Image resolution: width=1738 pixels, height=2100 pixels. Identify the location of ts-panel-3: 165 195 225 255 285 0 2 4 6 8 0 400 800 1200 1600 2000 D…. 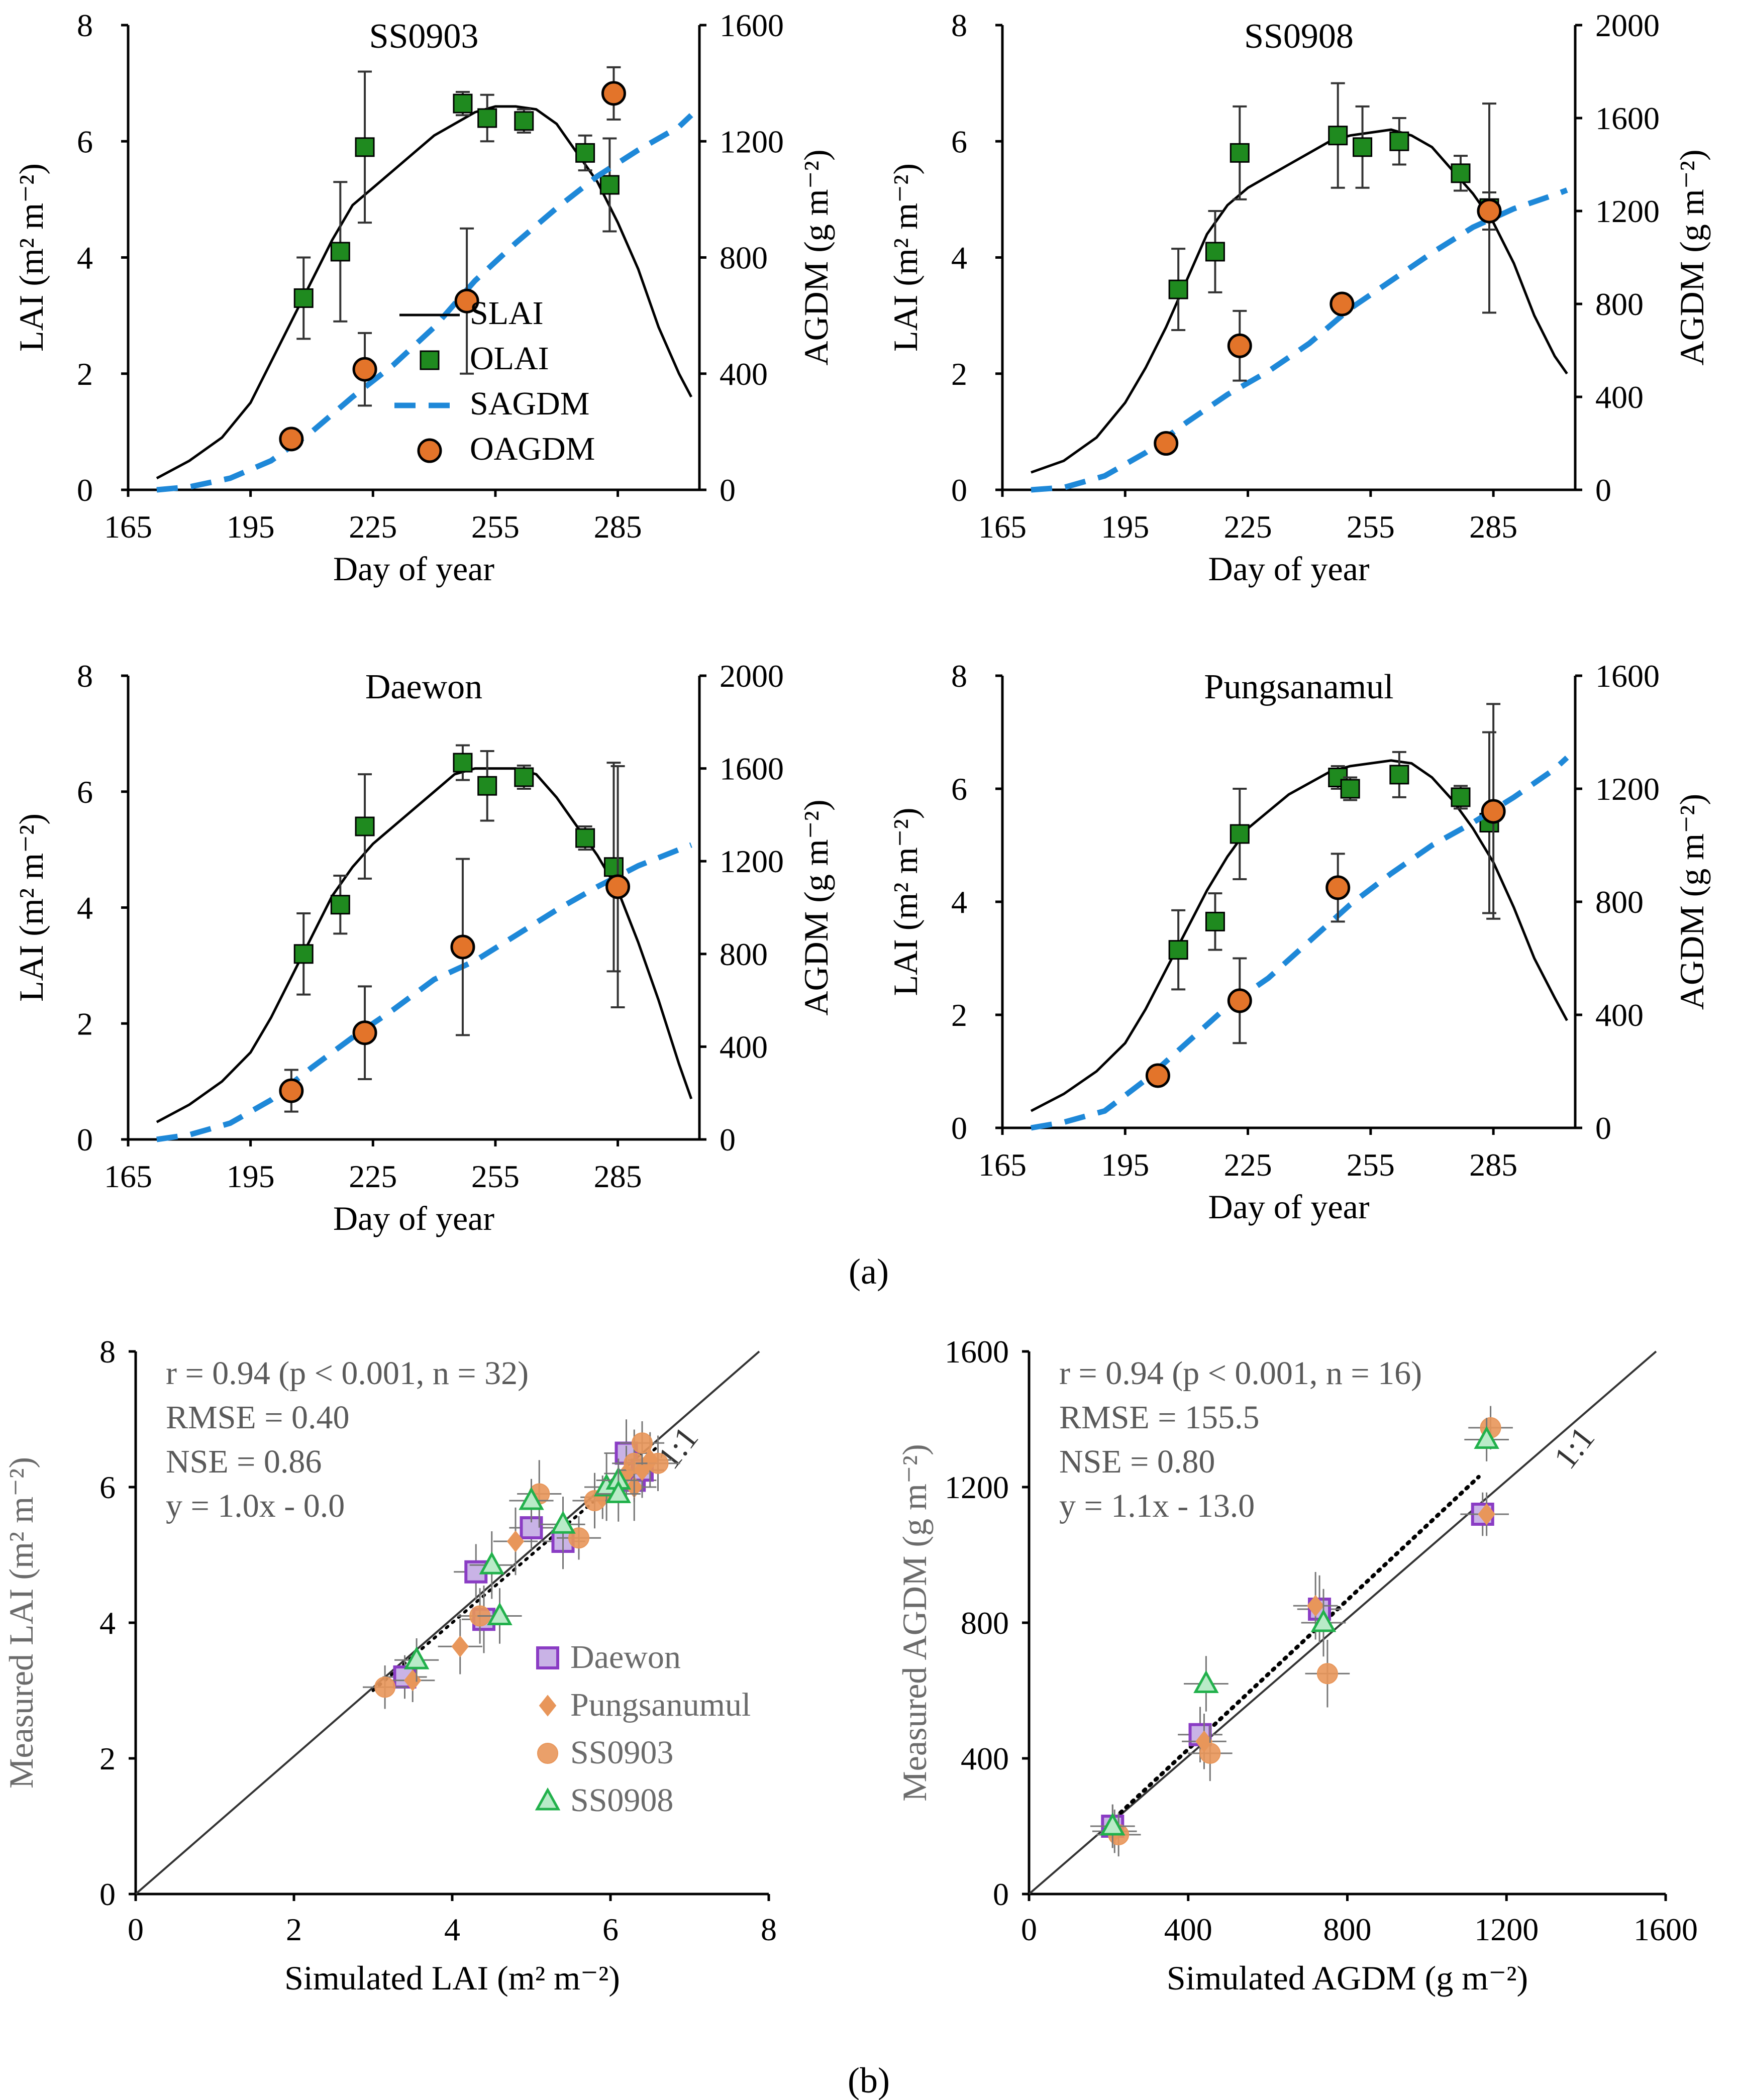
(423, 947).